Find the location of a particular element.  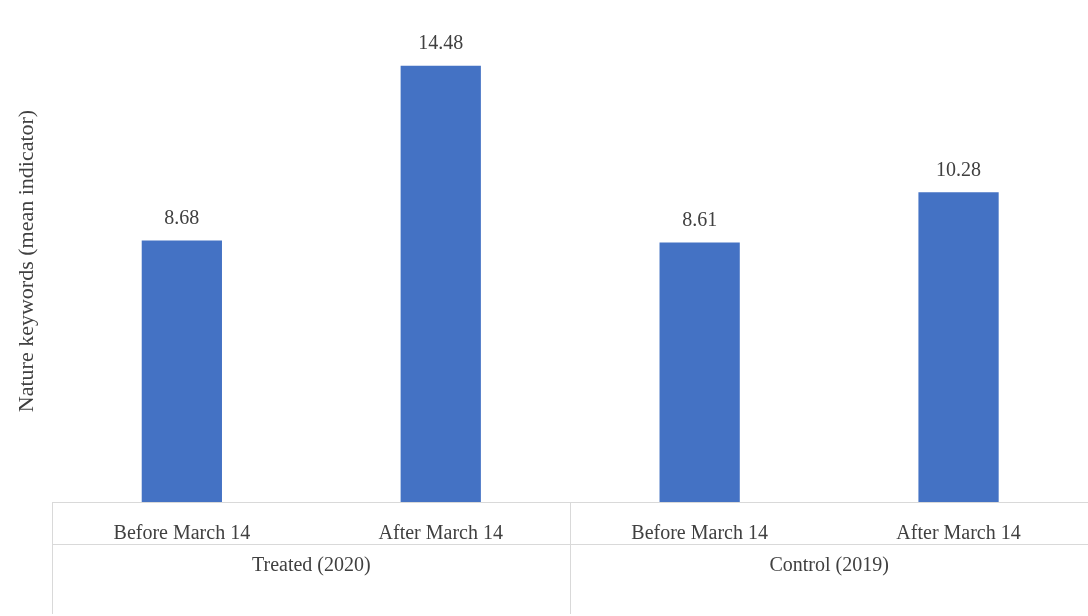

text: Control (2019) is located at coordinates (829, 565).